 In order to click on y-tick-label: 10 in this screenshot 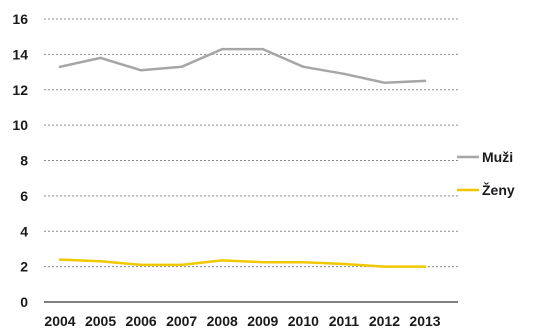, I will do `click(20, 125)`.